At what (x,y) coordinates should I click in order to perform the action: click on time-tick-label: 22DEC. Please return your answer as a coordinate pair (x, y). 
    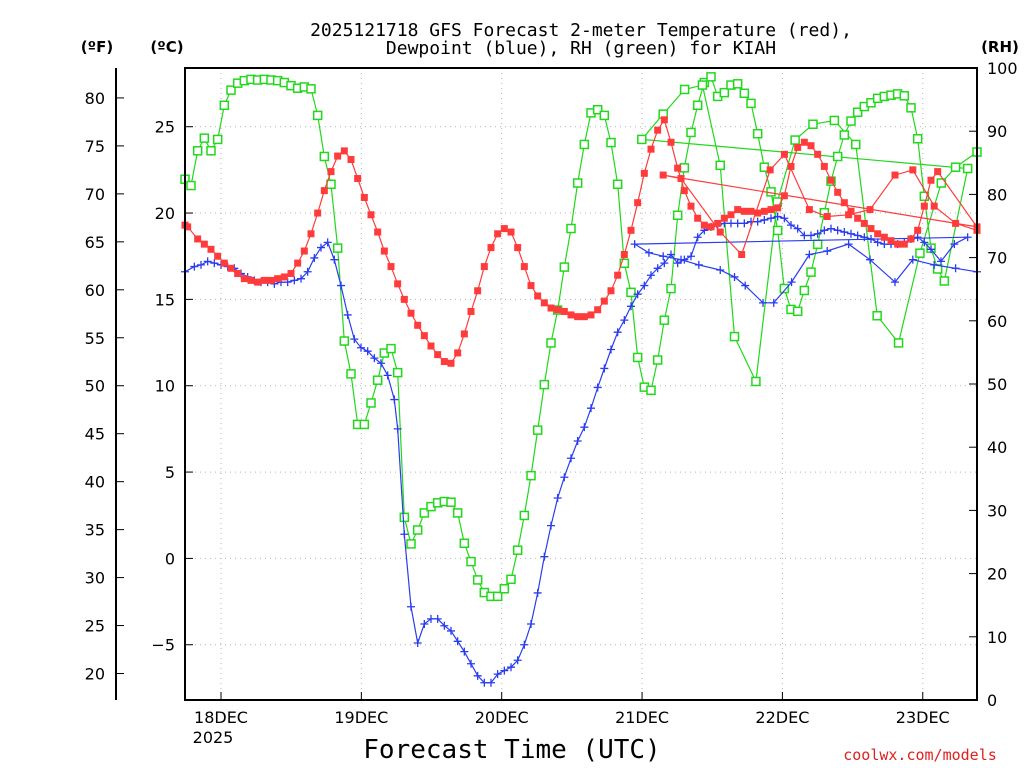
    Looking at the image, I should click on (782, 717).